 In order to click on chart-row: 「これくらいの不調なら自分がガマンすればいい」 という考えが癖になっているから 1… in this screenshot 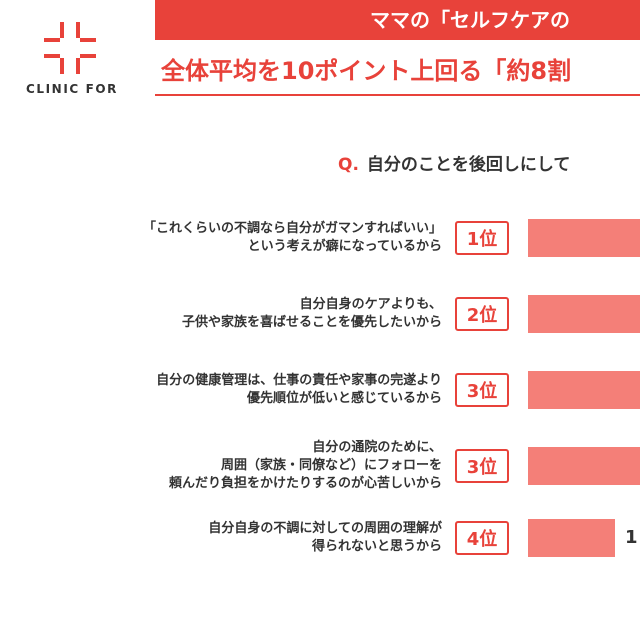, I will do `click(320, 238)`.